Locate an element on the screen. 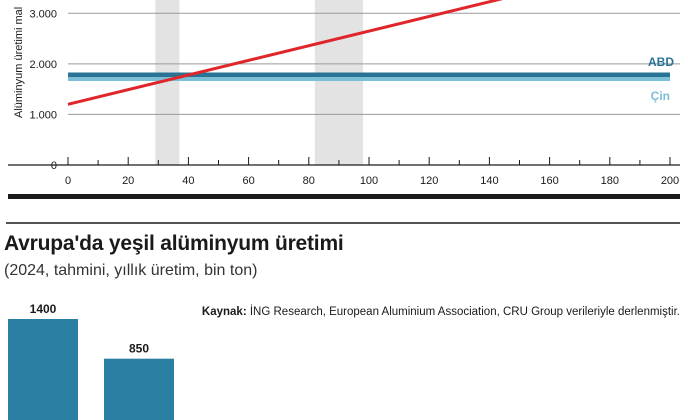 This screenshot has height=420, width=688. y-tick-label: 3.000 is located at coordinates (43, 14).